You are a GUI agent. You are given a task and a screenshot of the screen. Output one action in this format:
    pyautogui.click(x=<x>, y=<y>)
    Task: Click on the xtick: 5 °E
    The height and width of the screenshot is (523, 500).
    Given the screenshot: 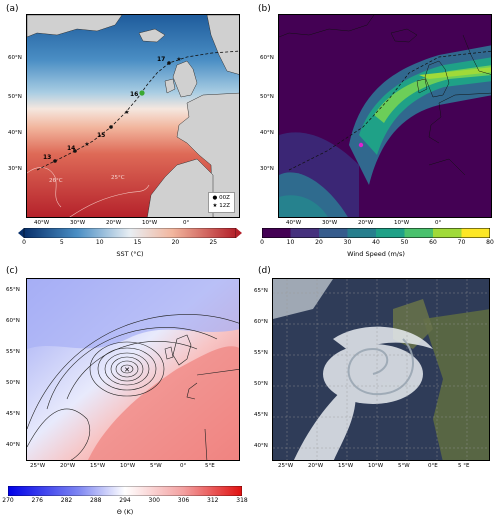 What is the action you would take?
    pyautogui.click(x=464, y=466)
    